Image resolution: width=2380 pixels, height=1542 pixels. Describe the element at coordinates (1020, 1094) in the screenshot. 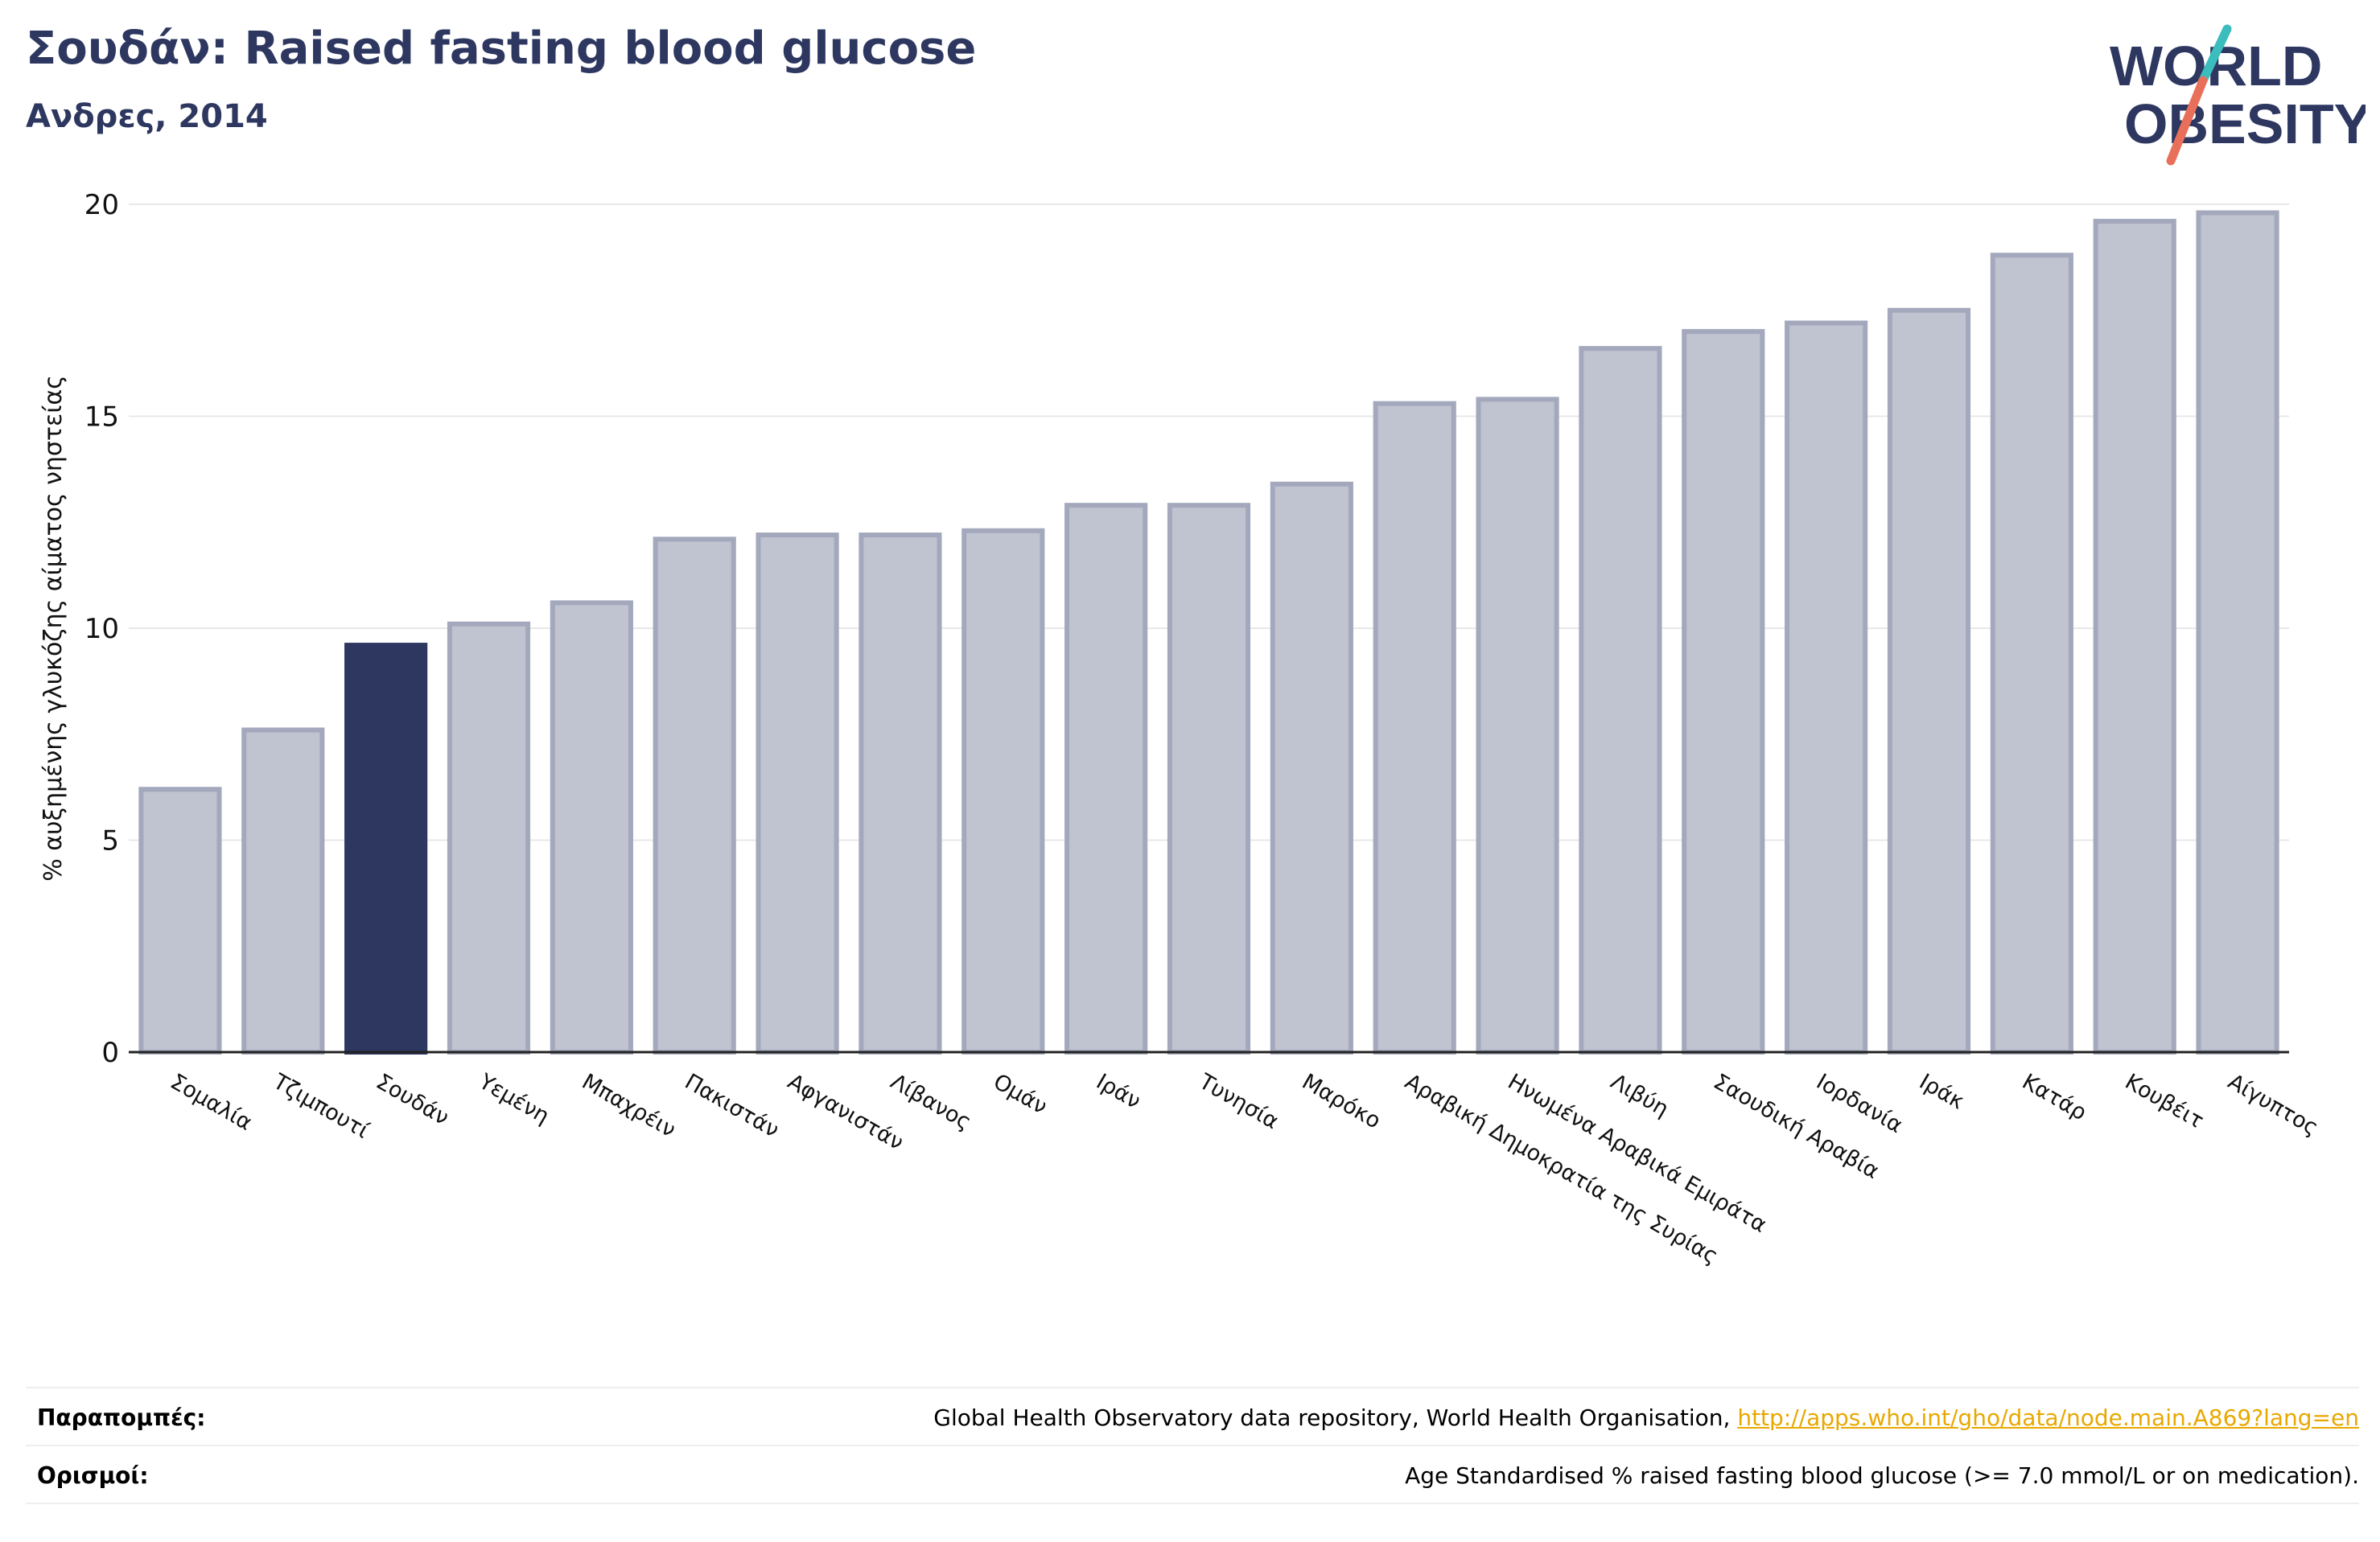

I see `x-tick-label: Ομάν` at that location.